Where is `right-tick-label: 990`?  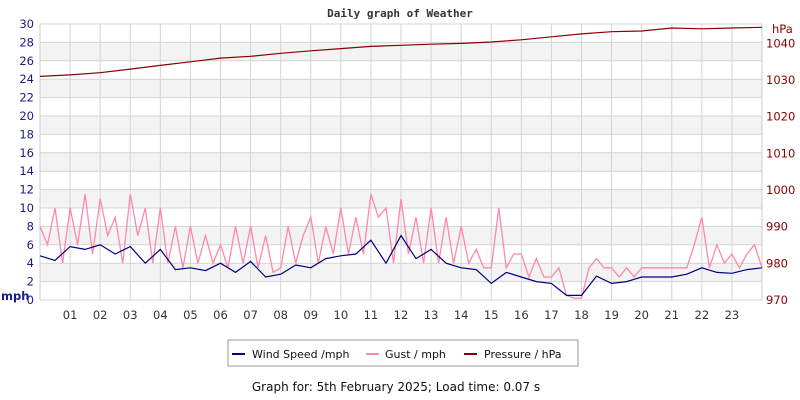 right-tick-label: 990 is located at coordinates (777, 227).